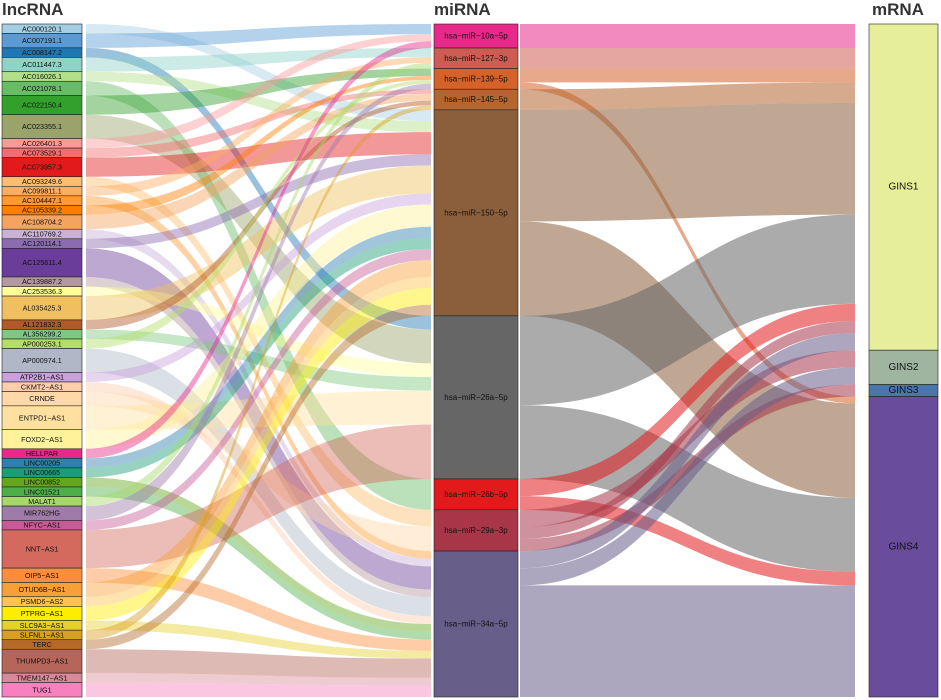  What do you see at coordinates (42, 343) in the screenshot?
I see `lncrna-node-ap000253-1: AP000253.1` at bounding box center [42, 343].